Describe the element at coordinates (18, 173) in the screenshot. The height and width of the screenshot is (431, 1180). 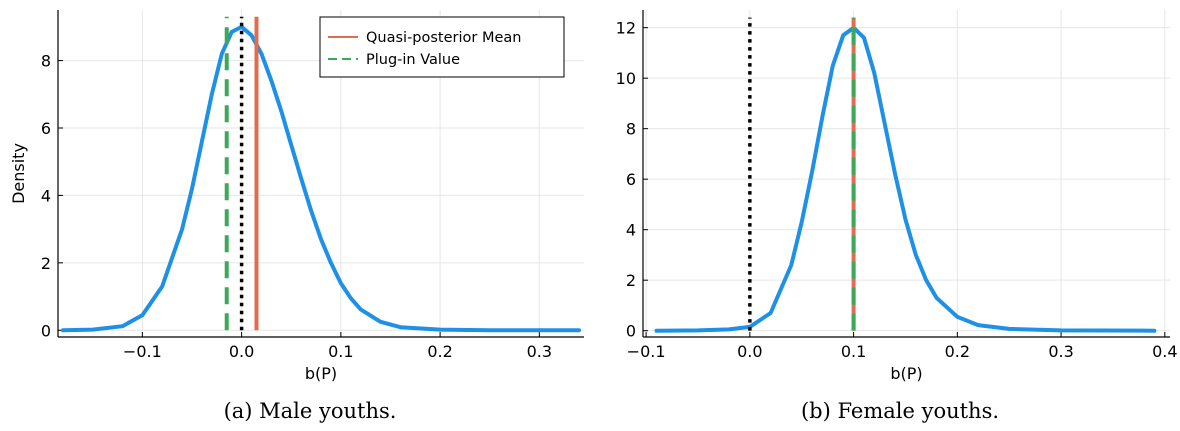
I see `y-axis-label: Density` at that location.